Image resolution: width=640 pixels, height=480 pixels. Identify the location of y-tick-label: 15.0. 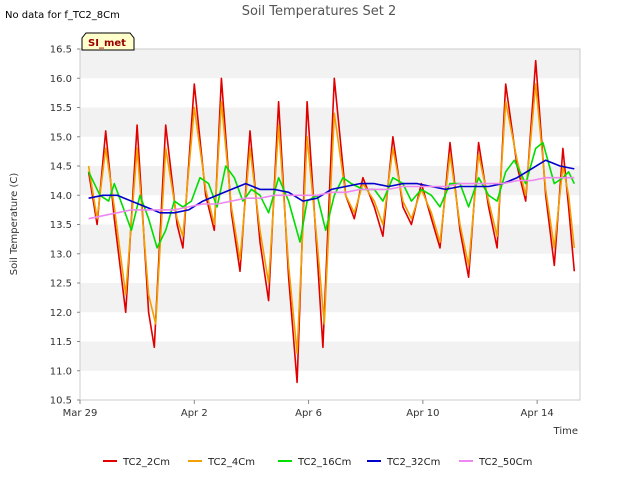
(61, 137).